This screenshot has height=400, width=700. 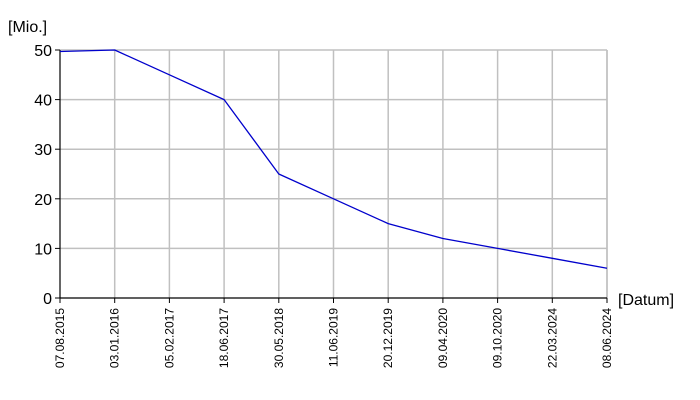 I want to click on x-tick-label: 11.06.2019, so click(x=334, y=337).